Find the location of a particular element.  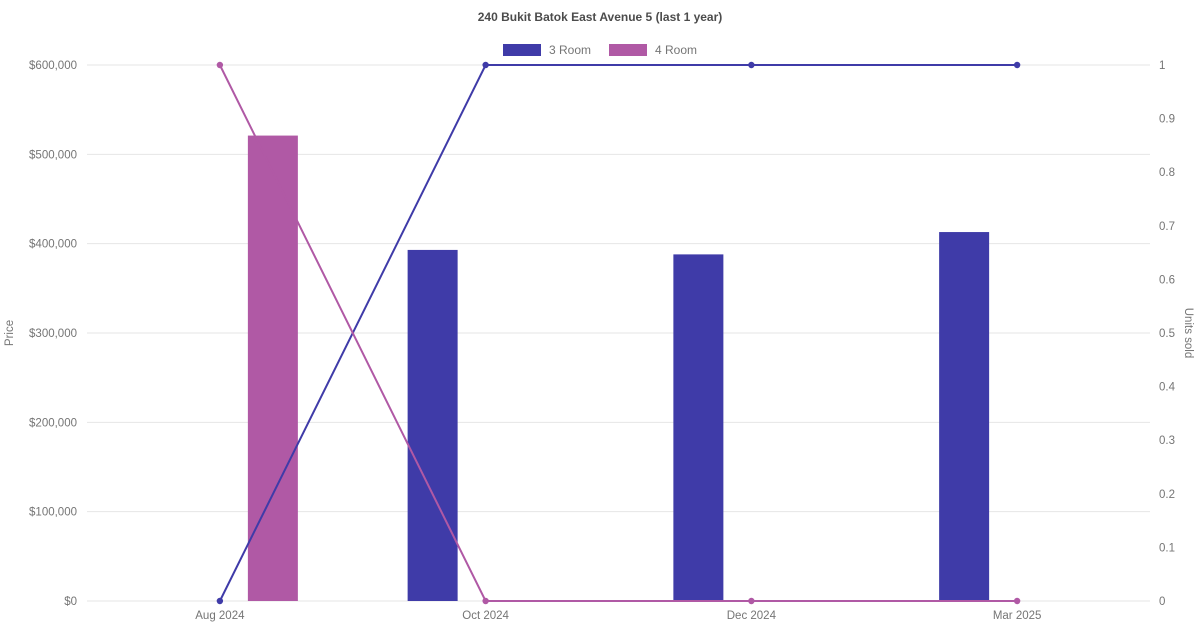

bar-4-room-aug-2024 is located at coordinates (272, 368).